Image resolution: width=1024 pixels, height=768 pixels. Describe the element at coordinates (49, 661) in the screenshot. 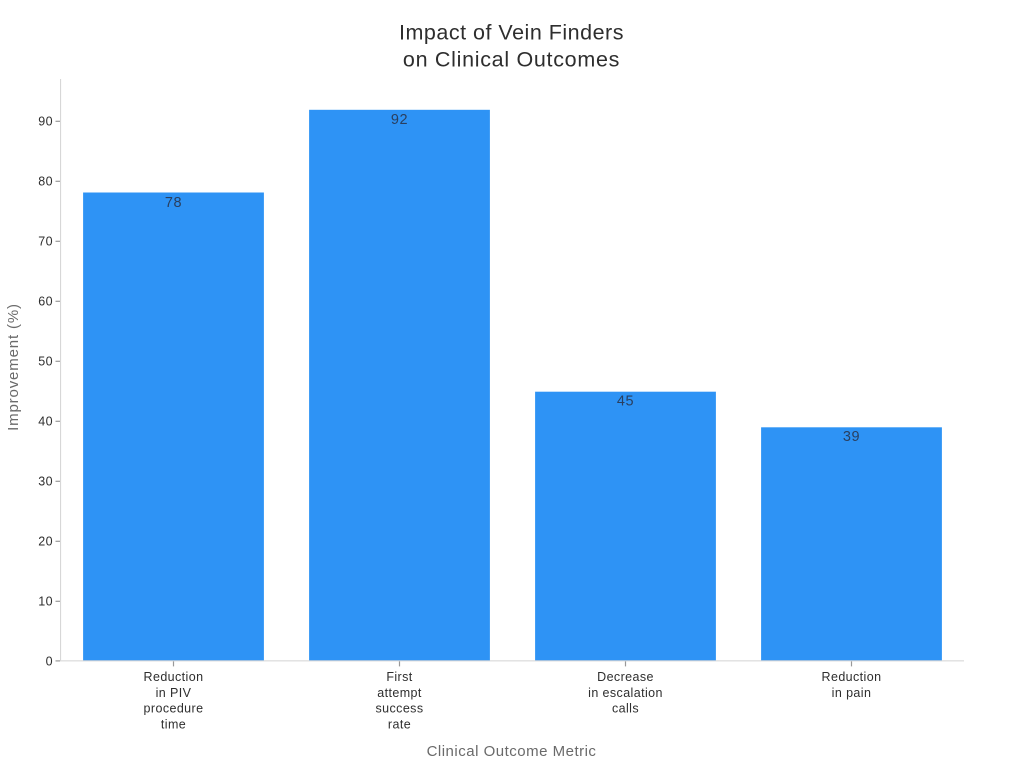

I see `svg-text: 0` at that location.